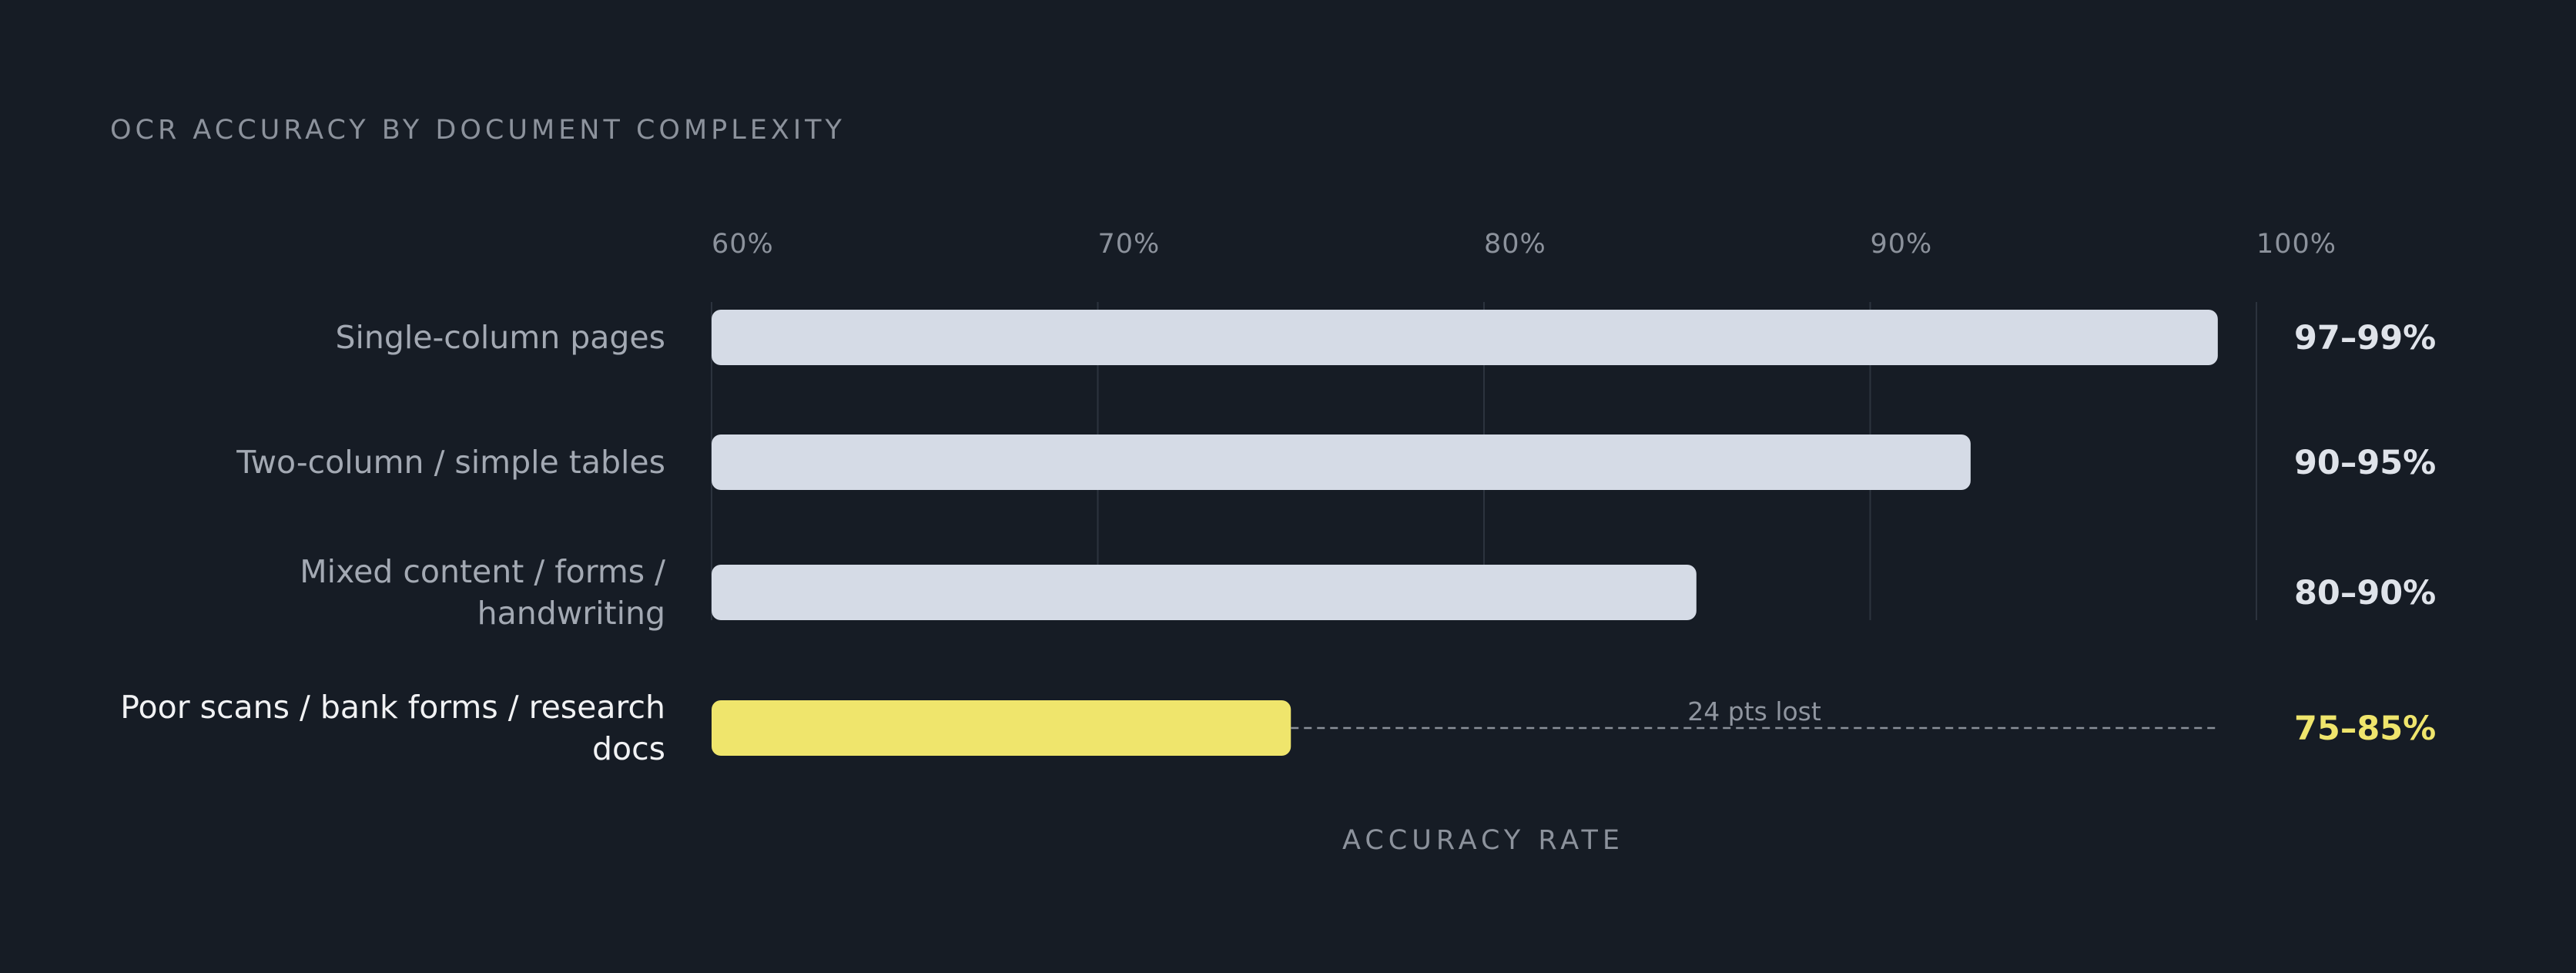  I want to click on category-label: Single-column pages, so click(500, 337).